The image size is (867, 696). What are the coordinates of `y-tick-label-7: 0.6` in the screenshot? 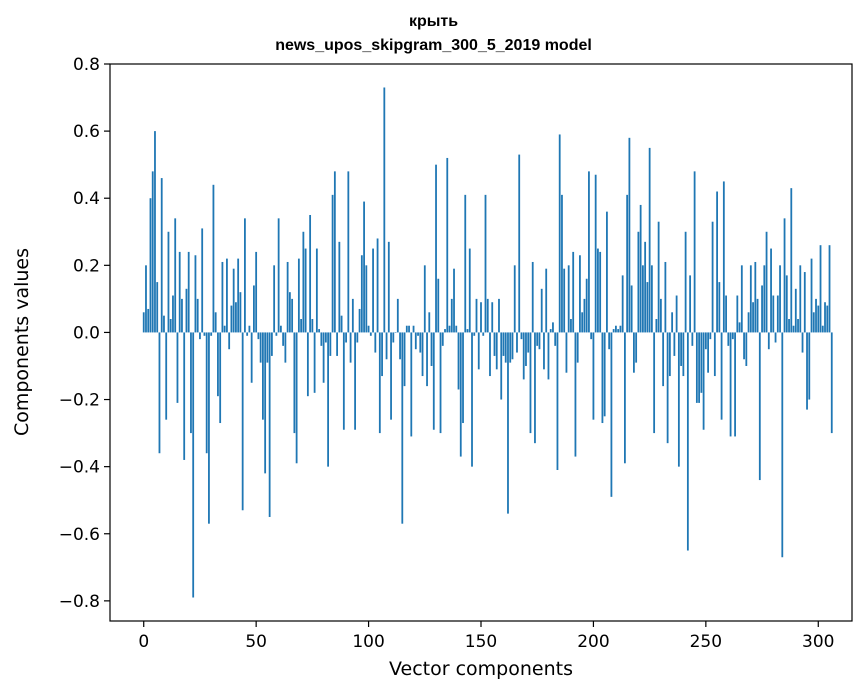 It's located at (86, 132).